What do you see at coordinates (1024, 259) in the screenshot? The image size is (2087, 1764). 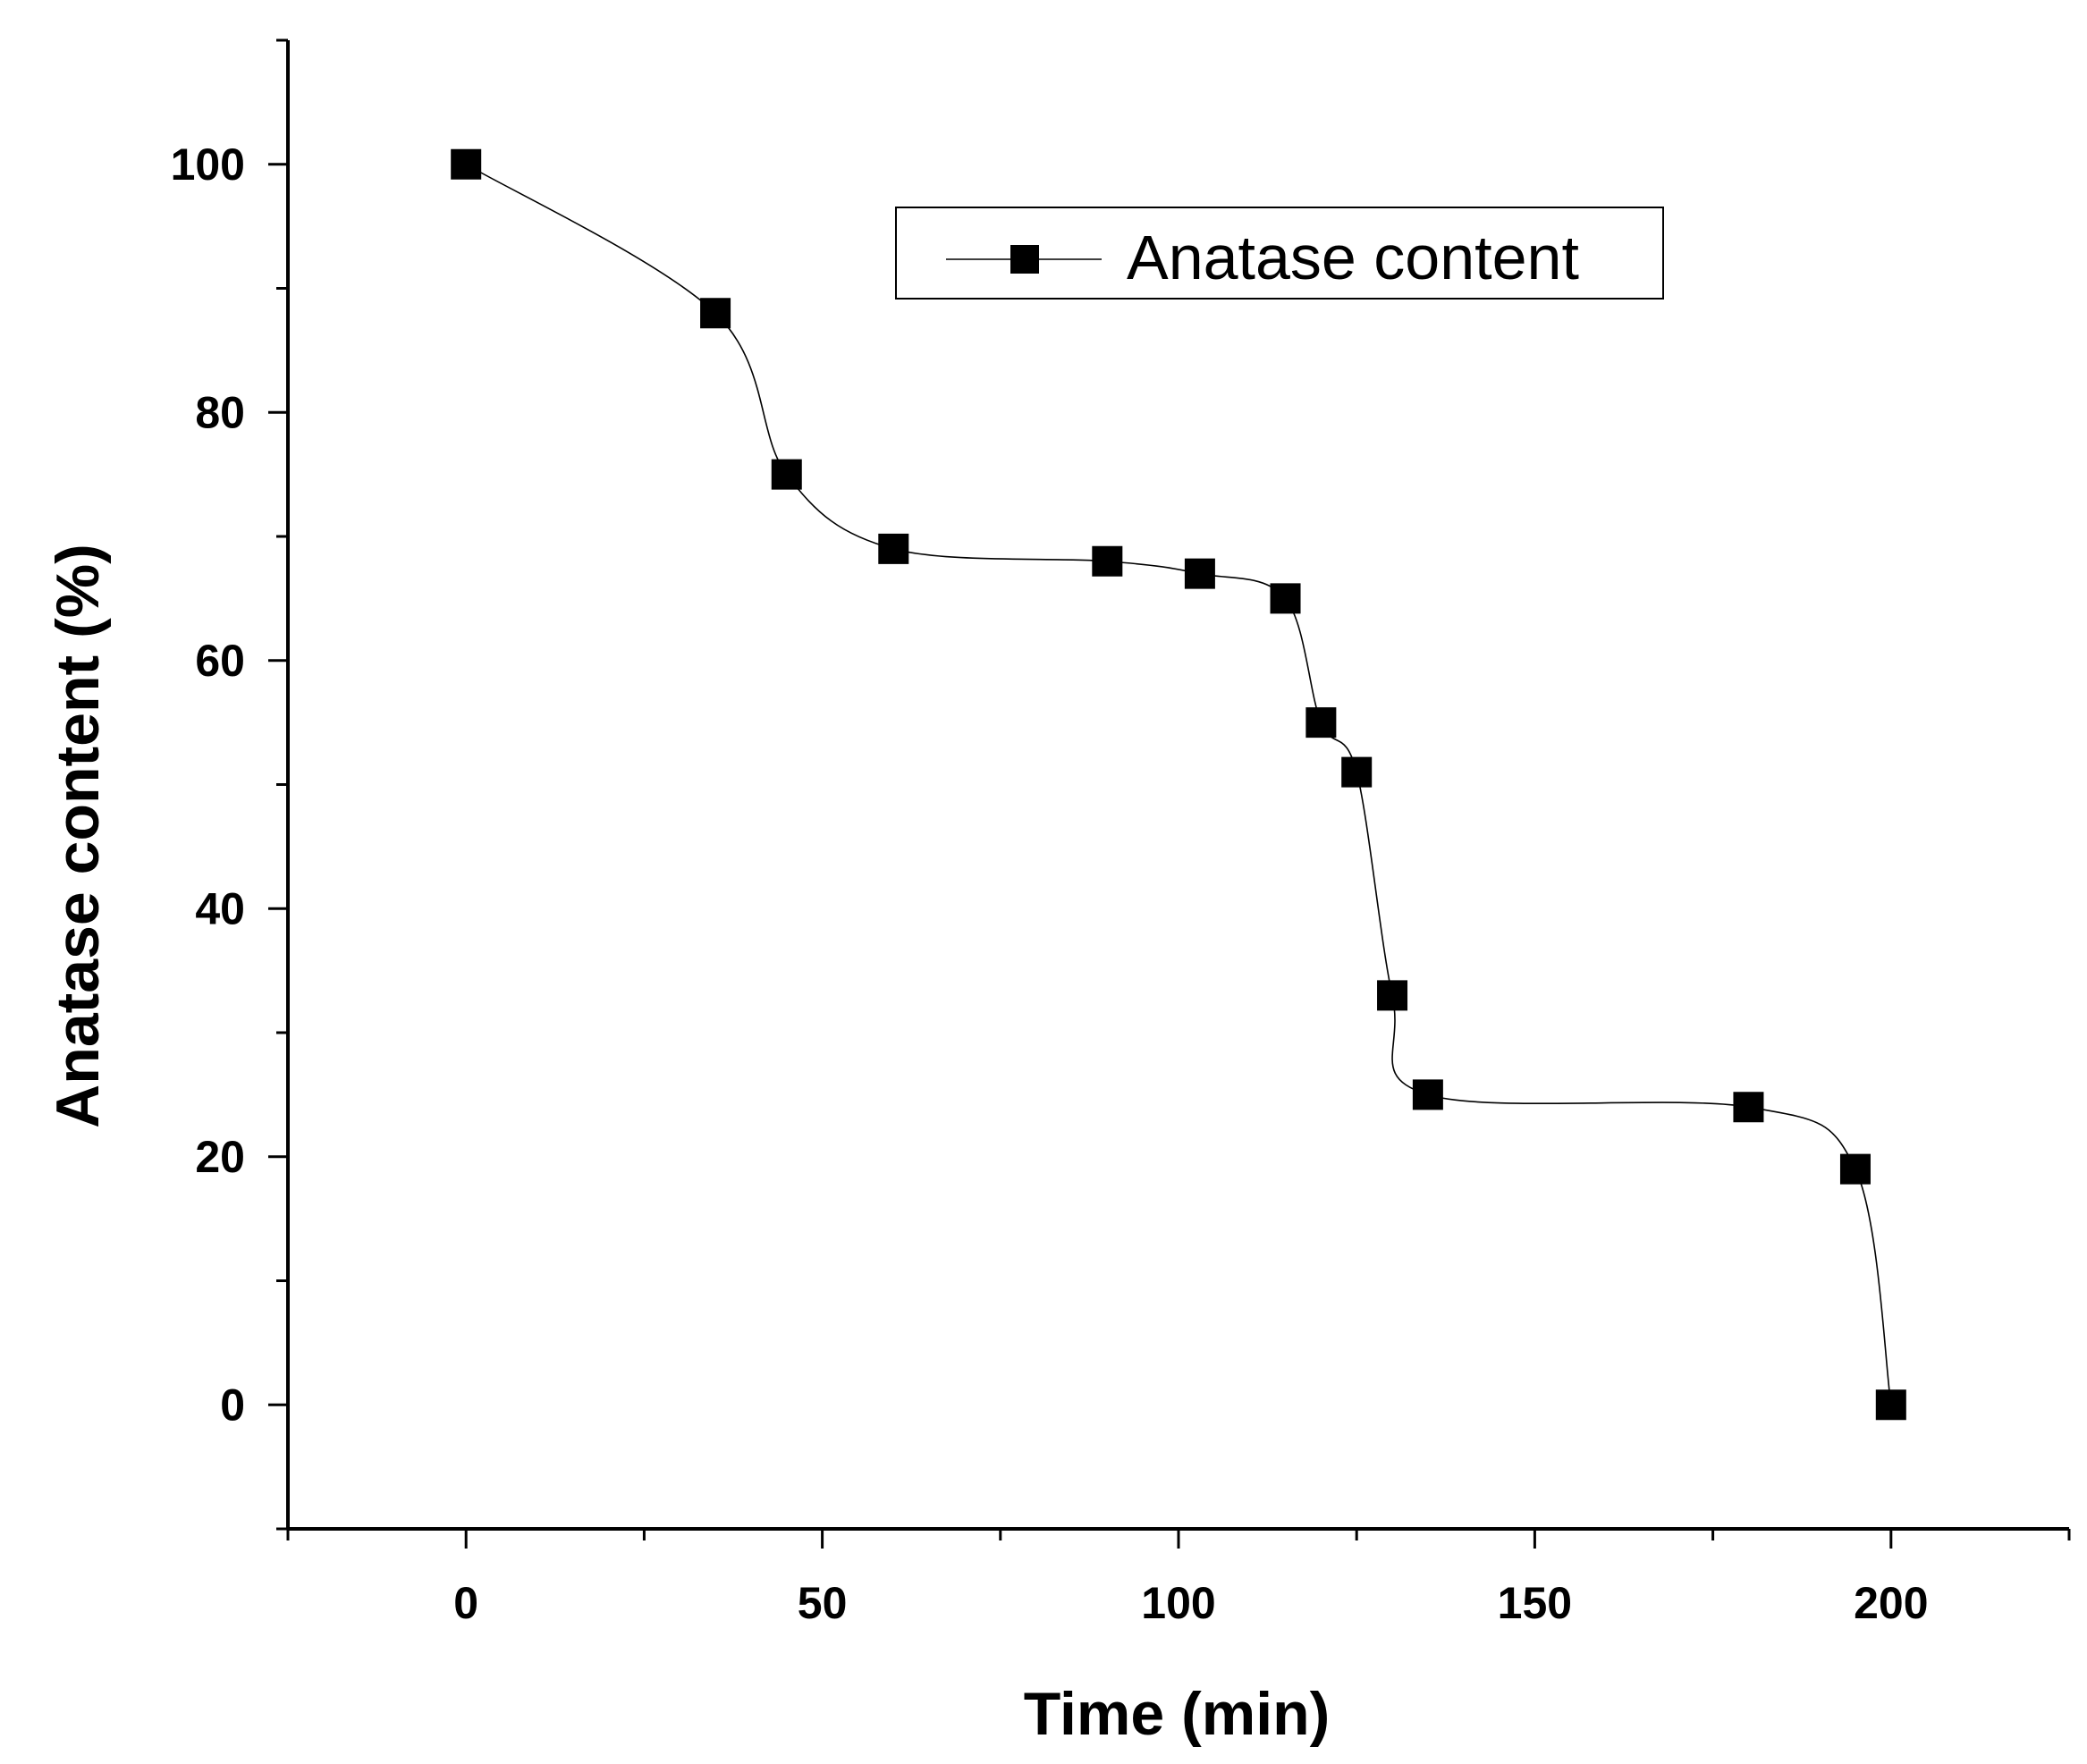 I see `legend-marker` at bounding box center [1024, 259].